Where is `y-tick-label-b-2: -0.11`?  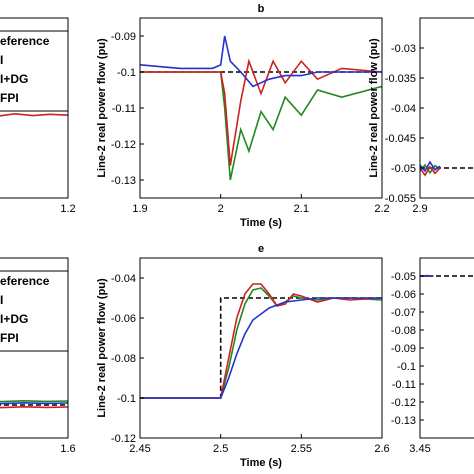 y-tick-label-b-2: -0.11 is located at coordinates (124, 109).